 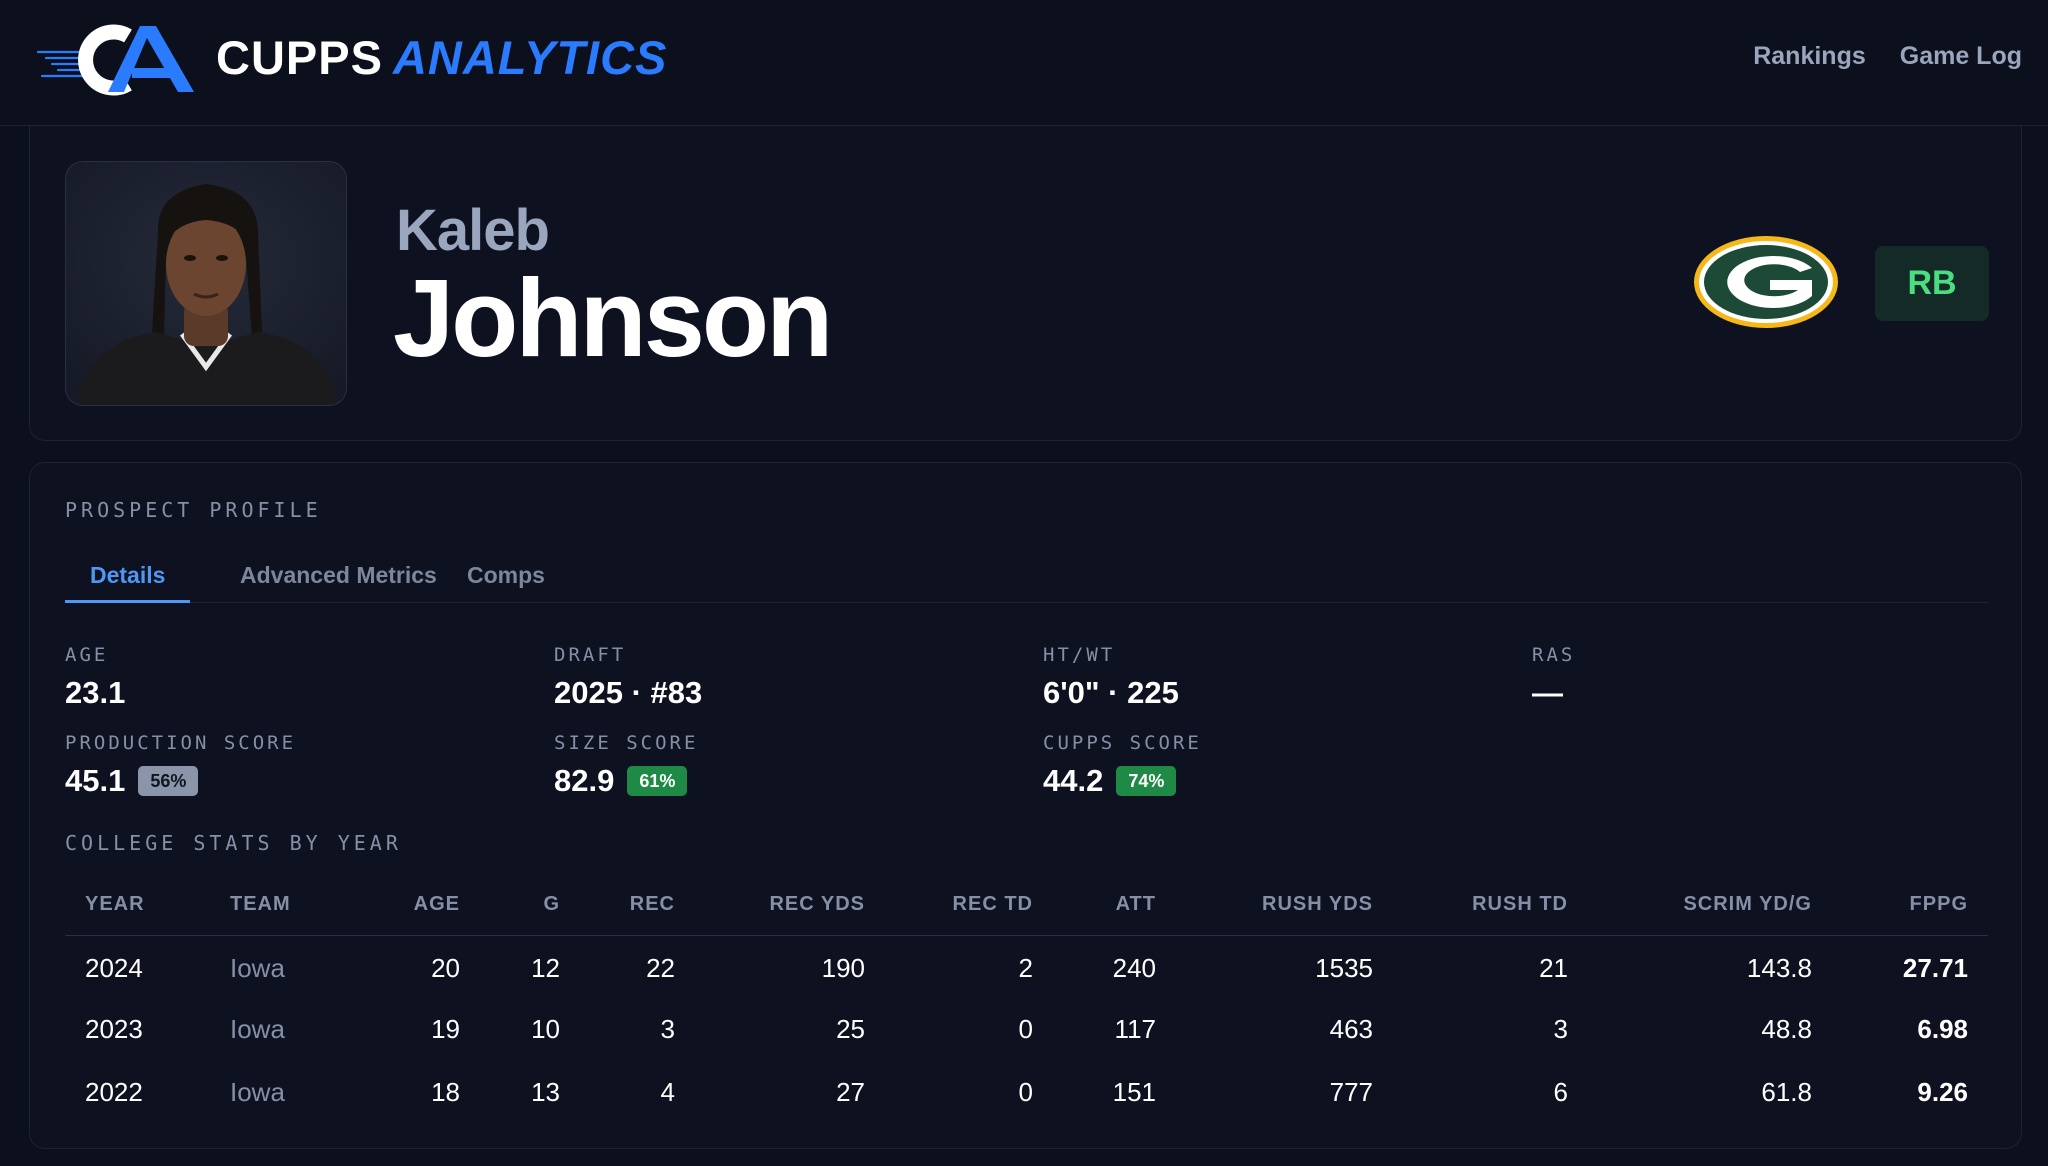 I want to click on cell-fppg: 27.71, so click(x=1935, y=968).